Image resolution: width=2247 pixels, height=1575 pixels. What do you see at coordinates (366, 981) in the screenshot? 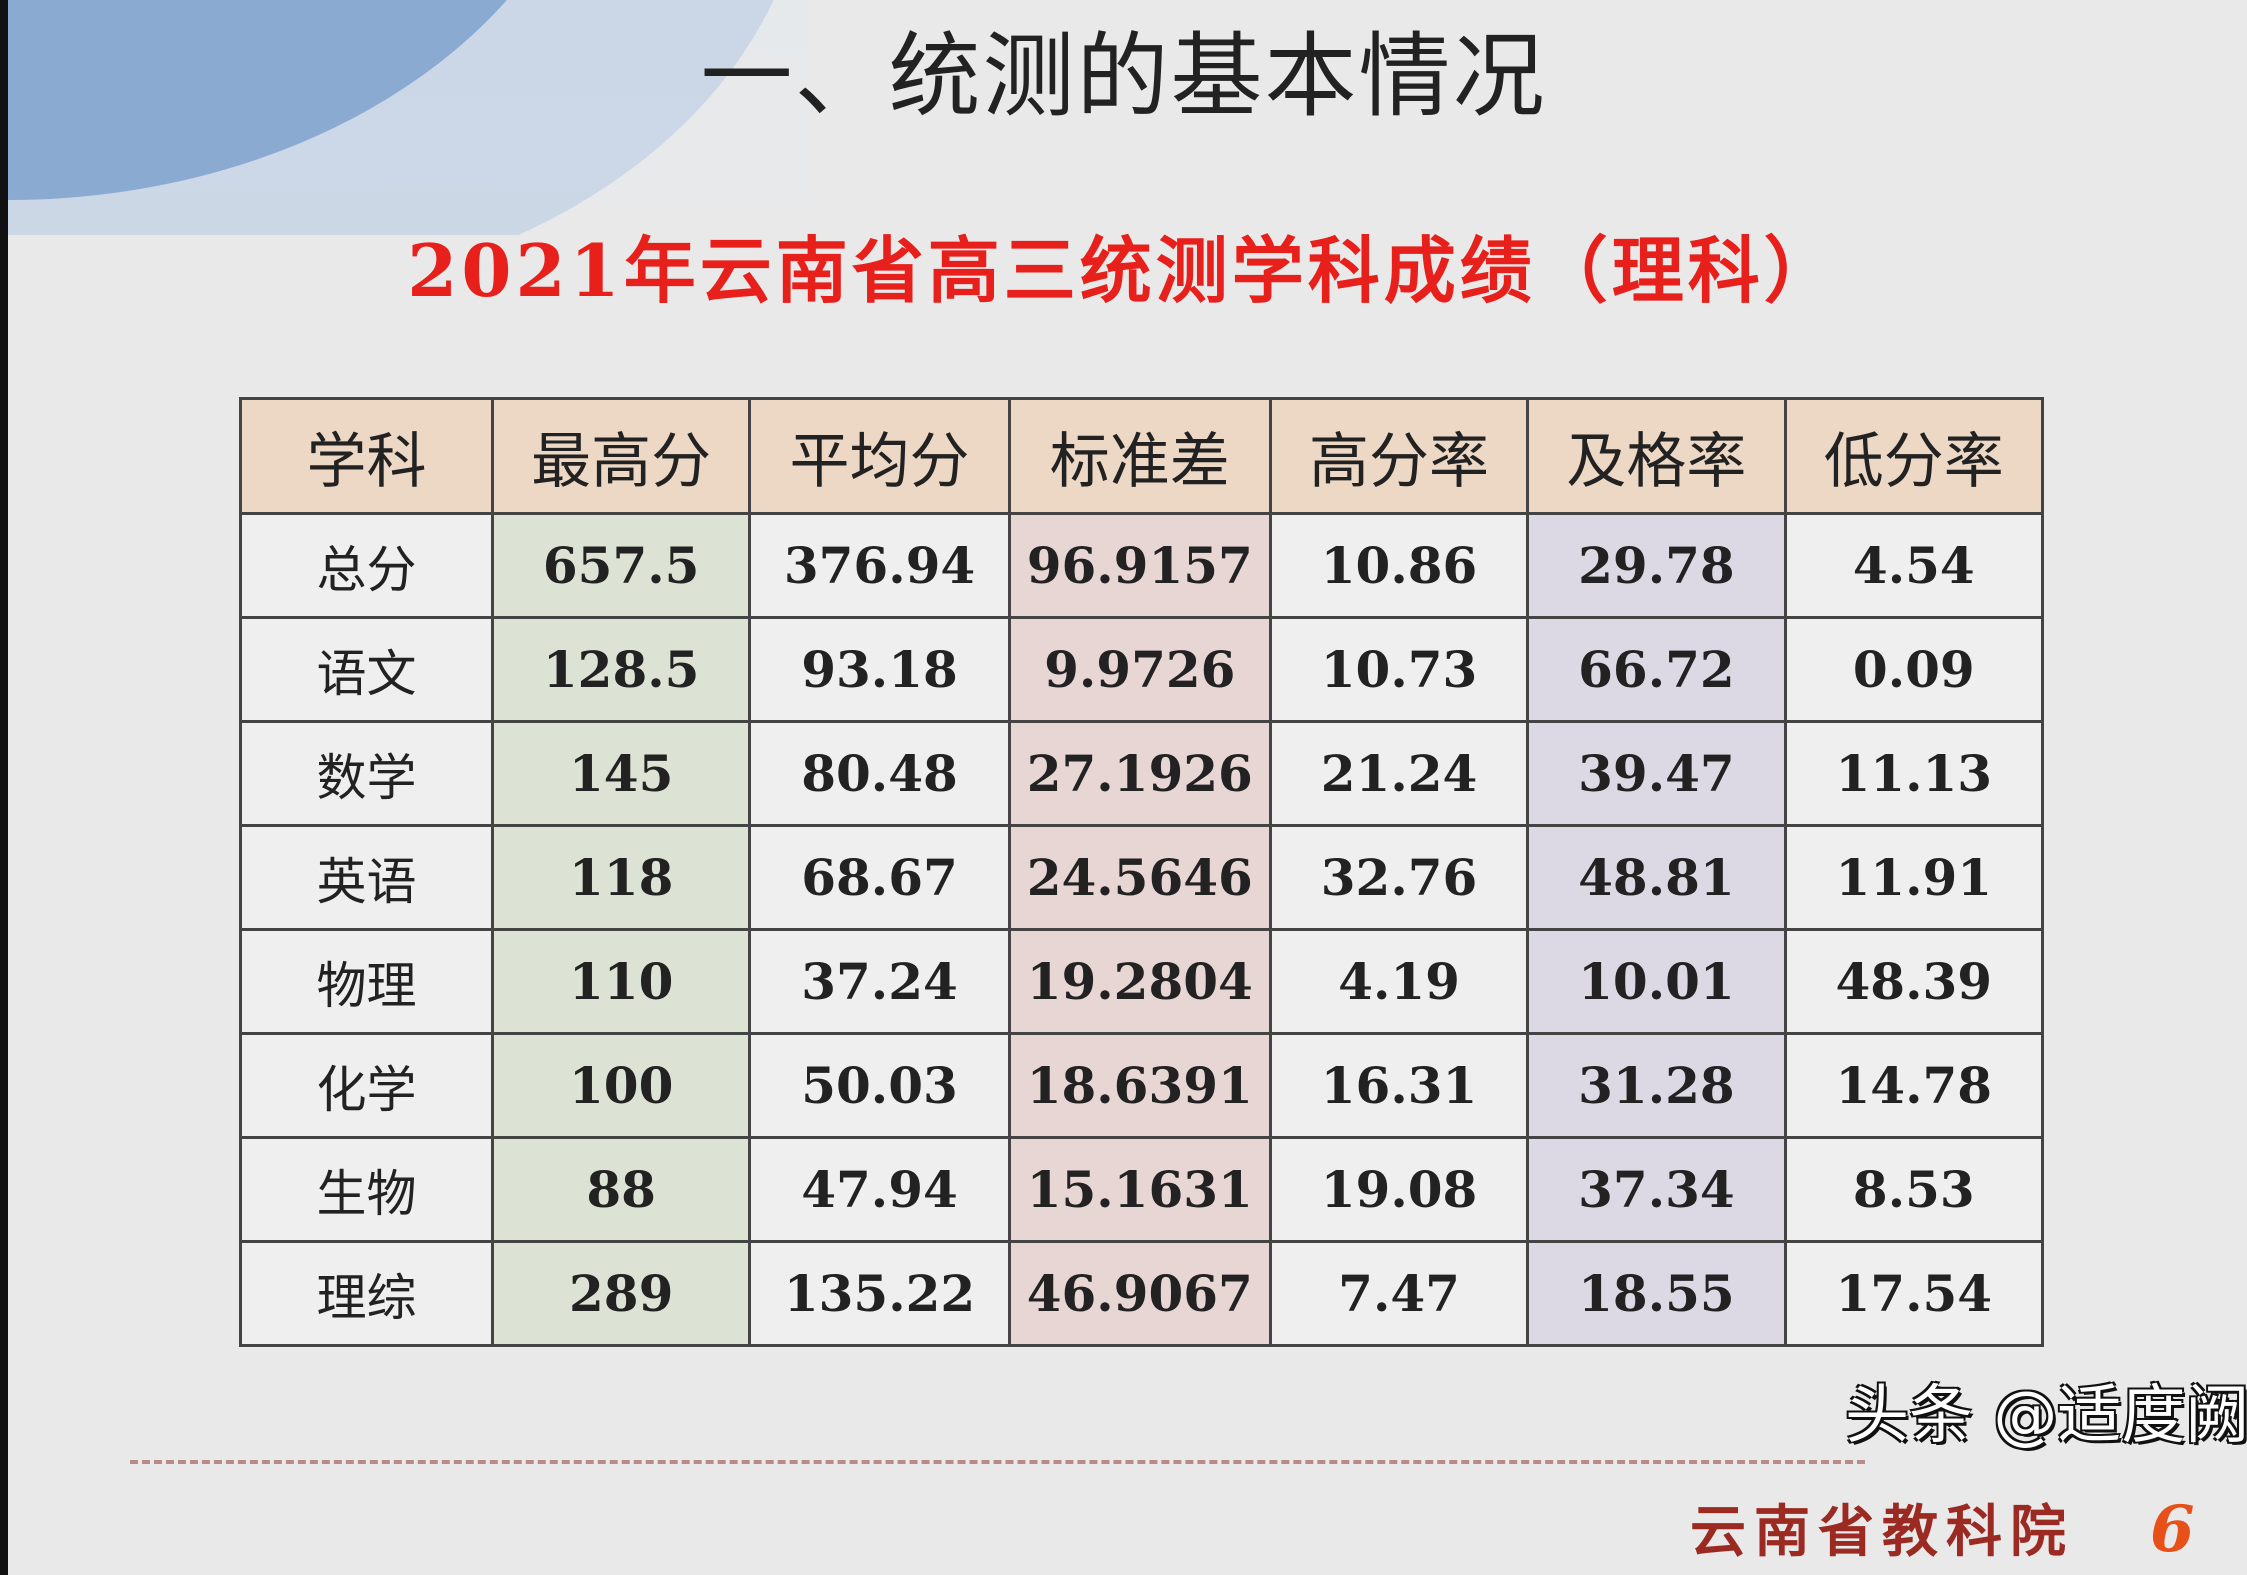
I see `subject-cell: 物理` at bounding box center [366, 981].